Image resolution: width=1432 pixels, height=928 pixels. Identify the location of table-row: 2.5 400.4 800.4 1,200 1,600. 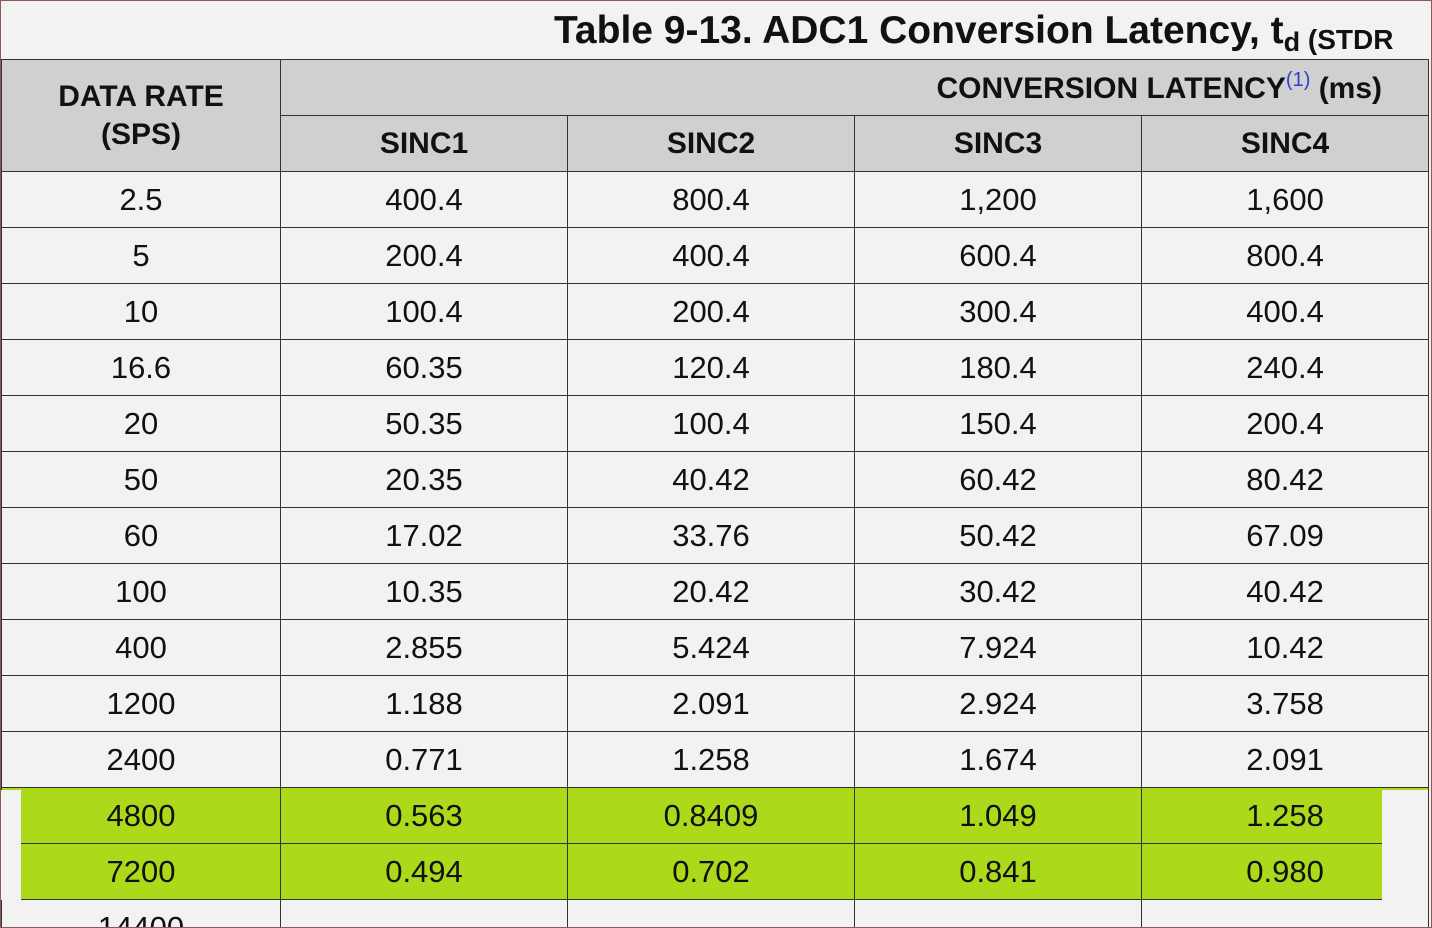
(715, 199).